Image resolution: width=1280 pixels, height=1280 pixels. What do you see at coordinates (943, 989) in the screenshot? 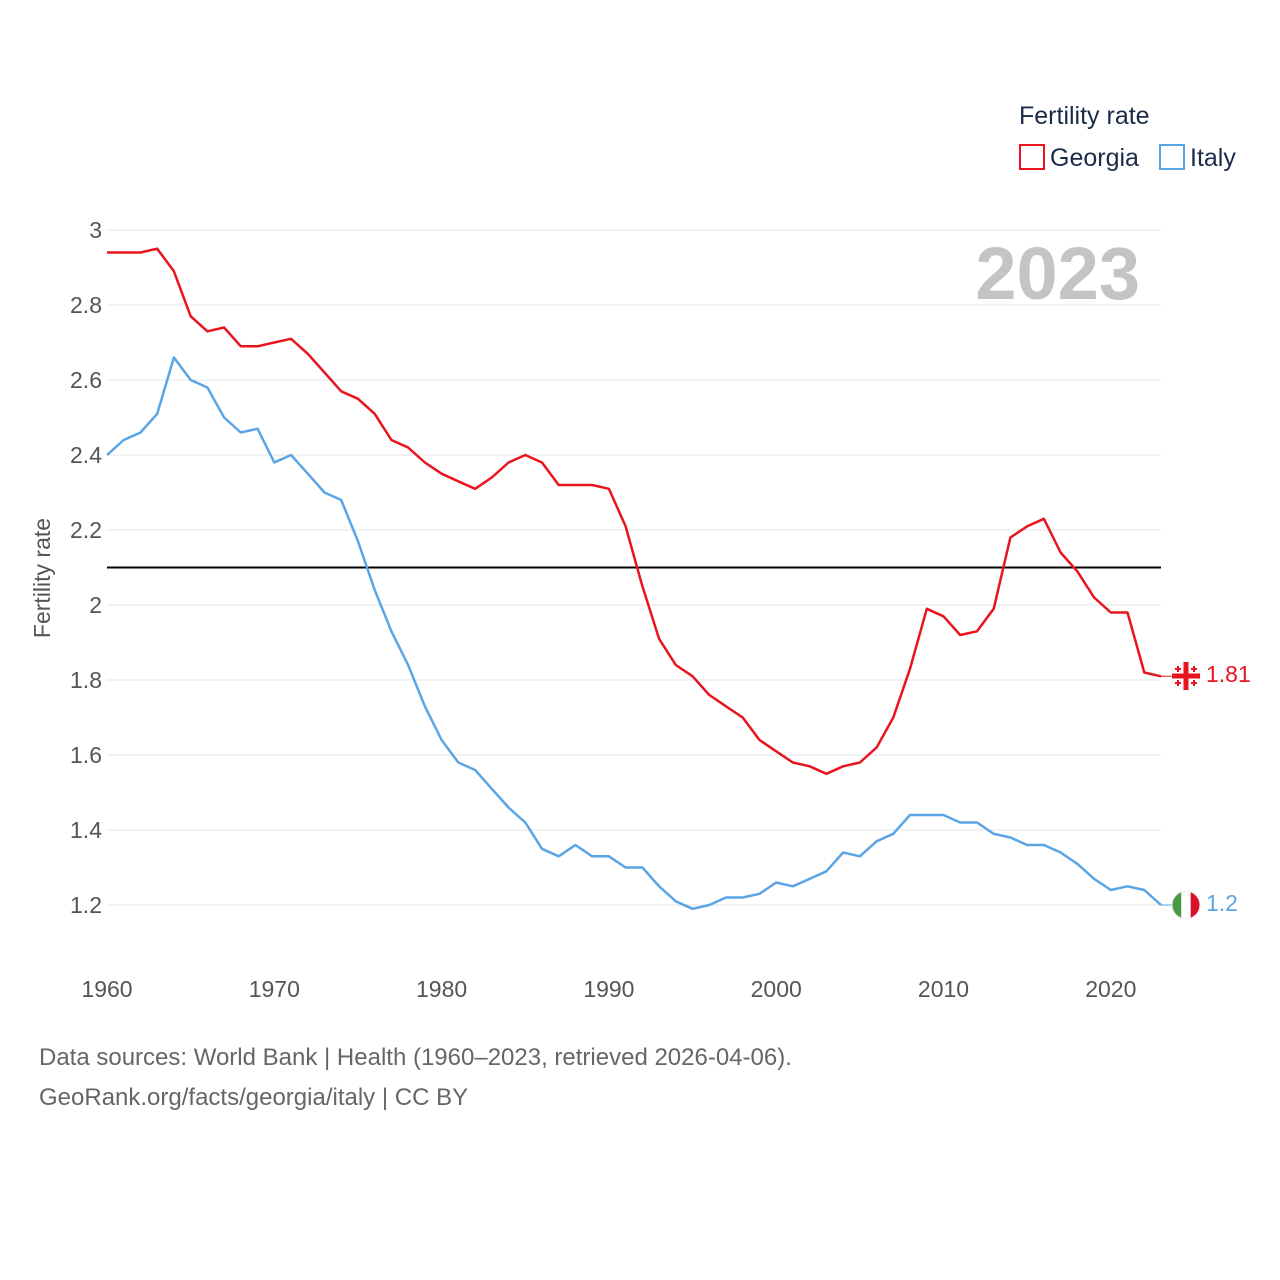
I see `x-tick-label: 2010` at bounding box center [943, 989].